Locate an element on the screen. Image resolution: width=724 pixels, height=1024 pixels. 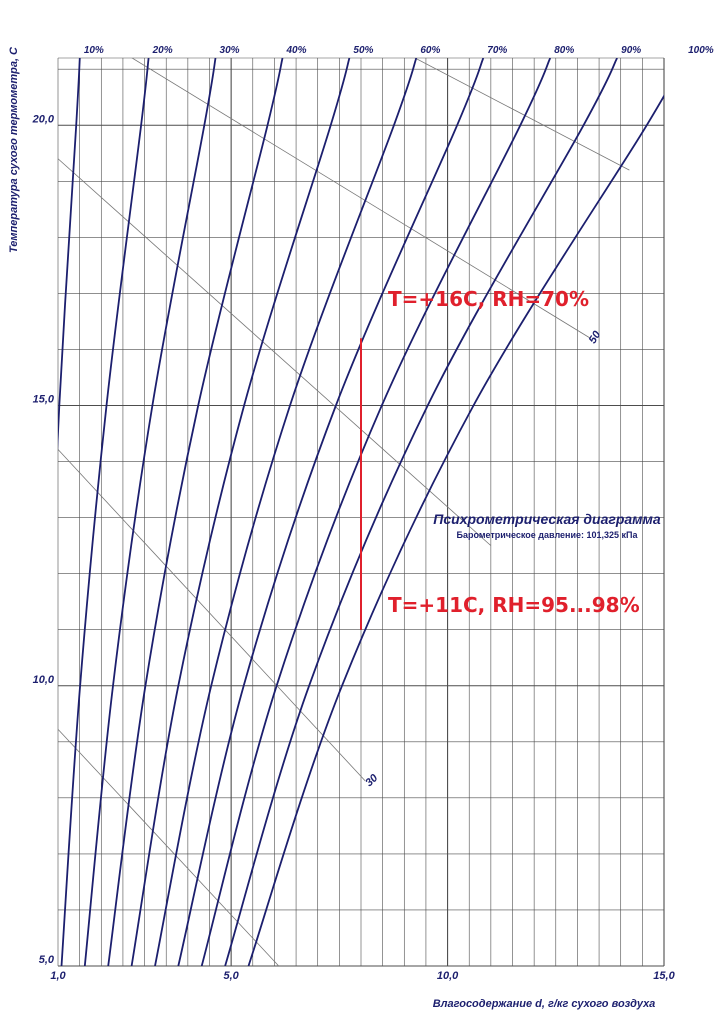
rh-curve-label: 80% is located at coordinates (564, 50).